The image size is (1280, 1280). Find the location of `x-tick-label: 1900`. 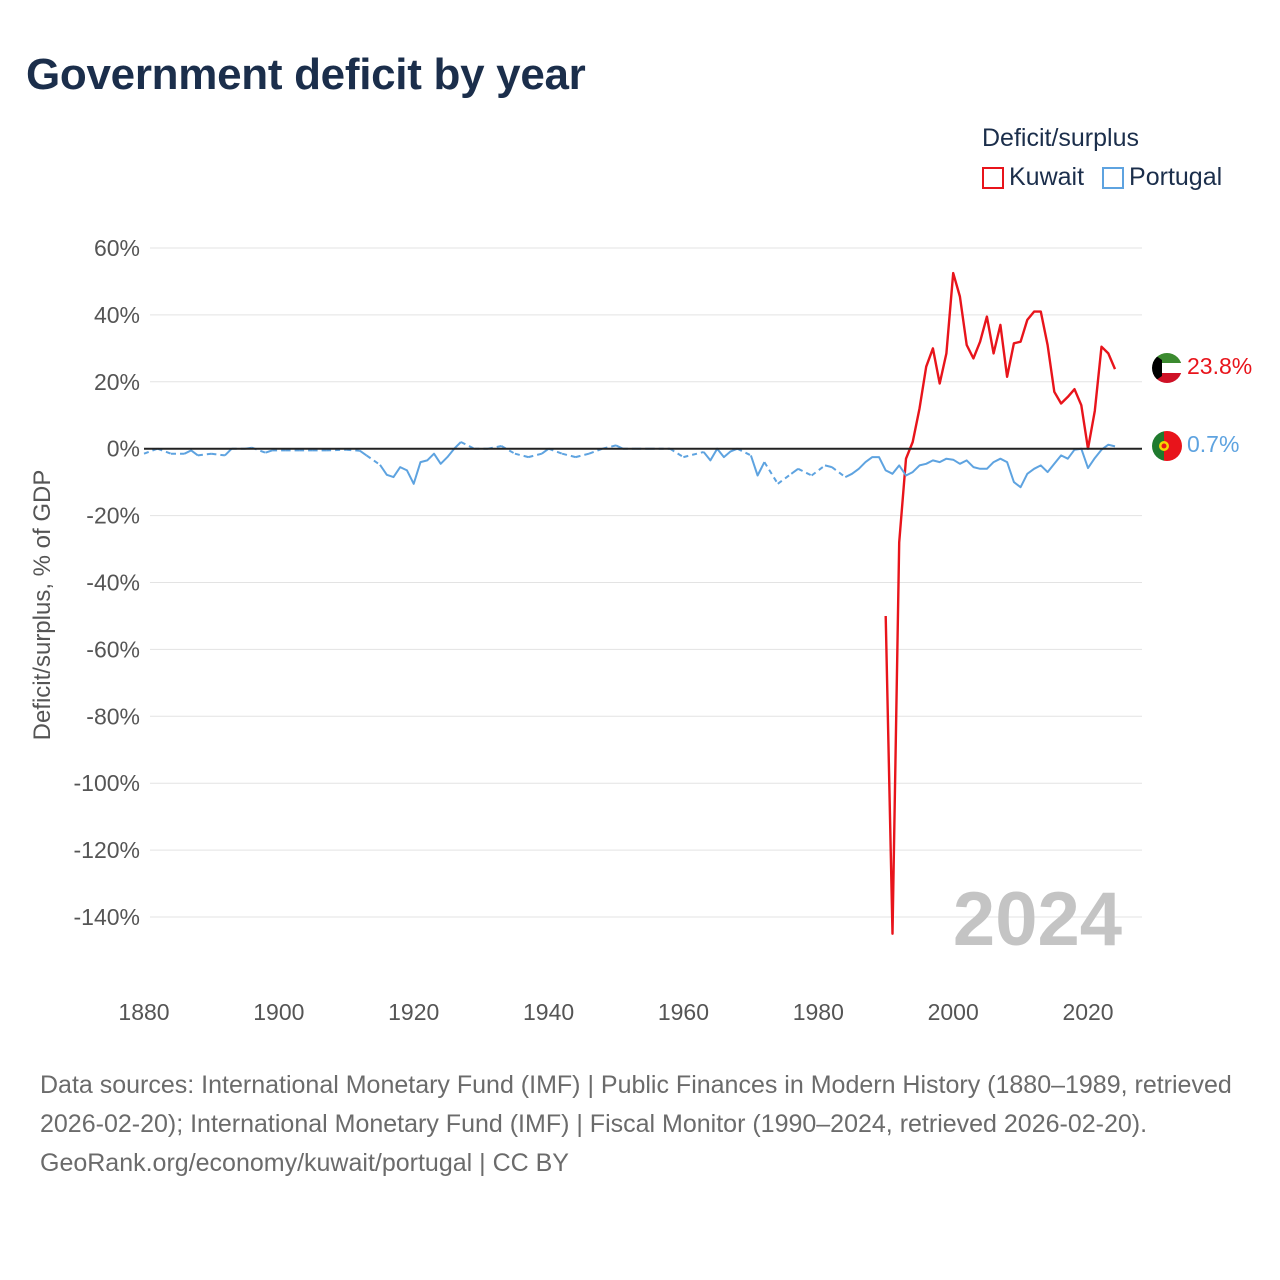

x-tick-label: 1900 is located at coordinates (278, 1012).